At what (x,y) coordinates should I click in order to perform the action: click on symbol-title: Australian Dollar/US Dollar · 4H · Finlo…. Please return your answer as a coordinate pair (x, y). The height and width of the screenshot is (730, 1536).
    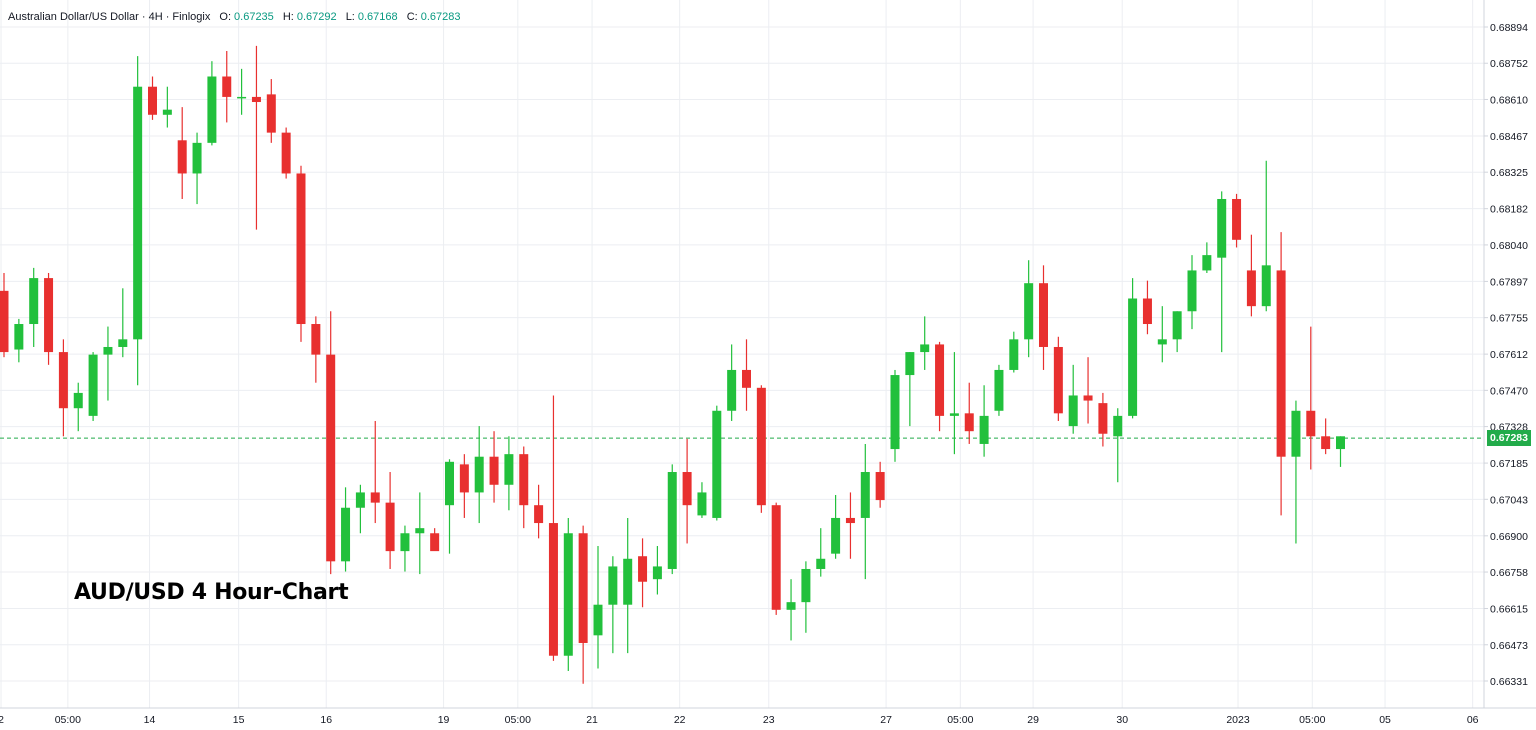
    Looking at the image, I should click on (109, 17).